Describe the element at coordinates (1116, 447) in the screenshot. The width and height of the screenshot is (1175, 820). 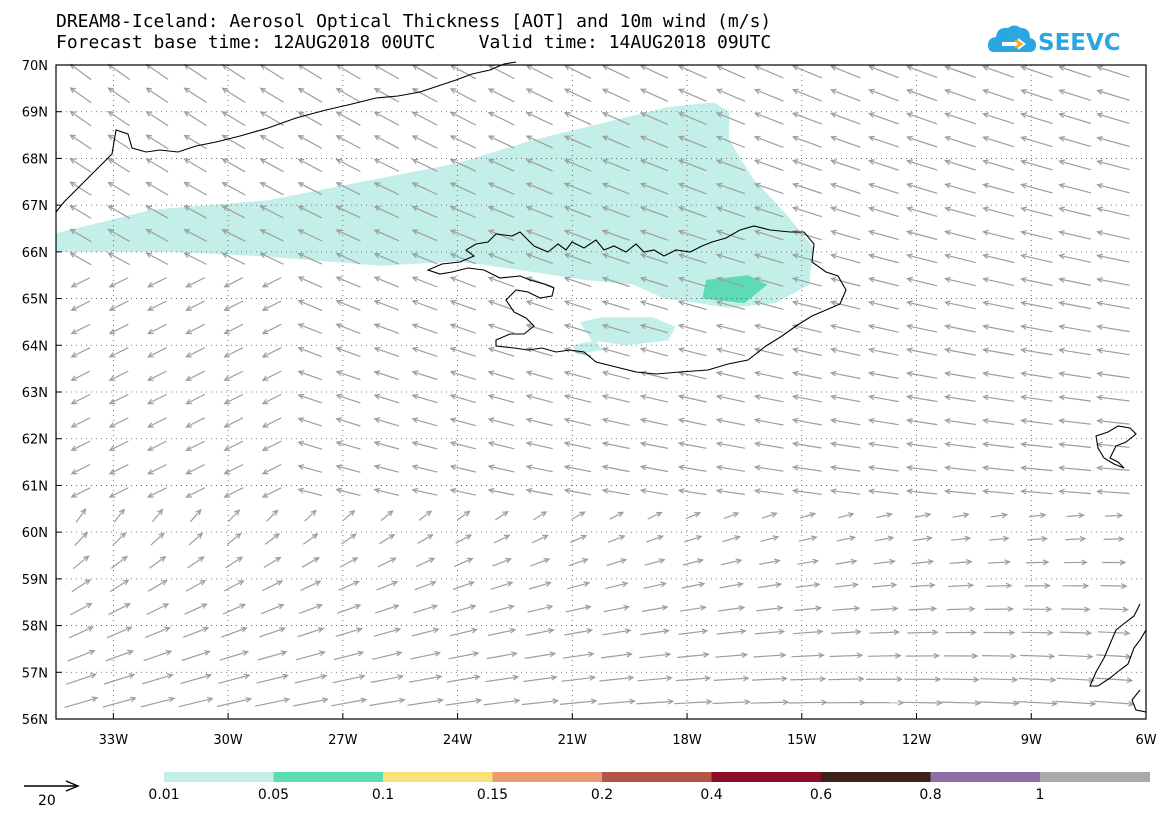
I see `faroe-islands-coastline` at that location.